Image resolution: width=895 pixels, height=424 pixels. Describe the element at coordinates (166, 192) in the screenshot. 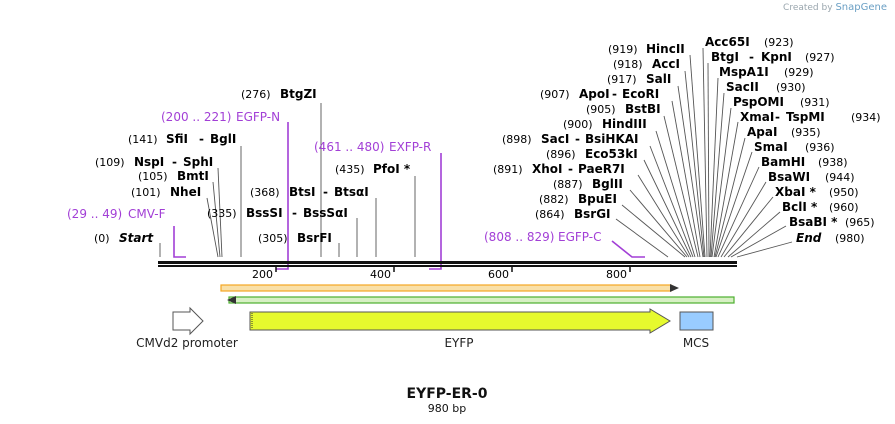

I see `site-nhei: (101) NheI` at that location.